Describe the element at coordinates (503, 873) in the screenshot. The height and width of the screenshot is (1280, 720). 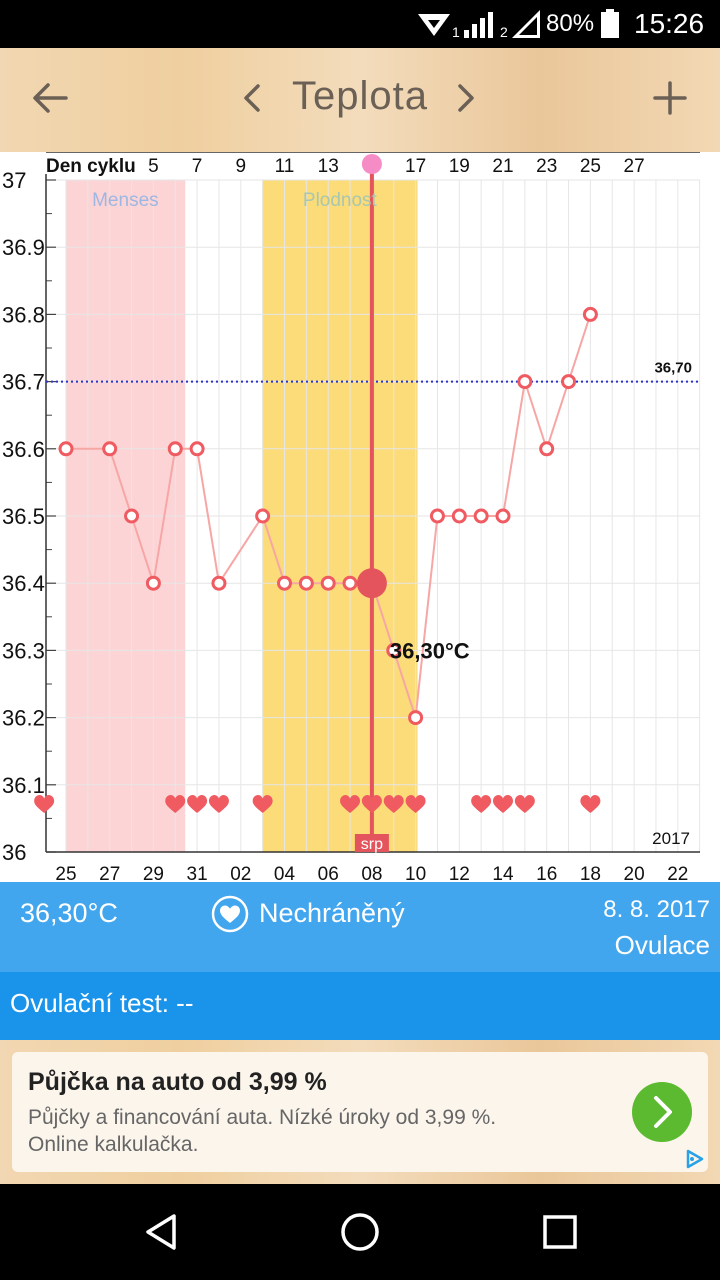
I see `x-tick-label: 14` at that location.